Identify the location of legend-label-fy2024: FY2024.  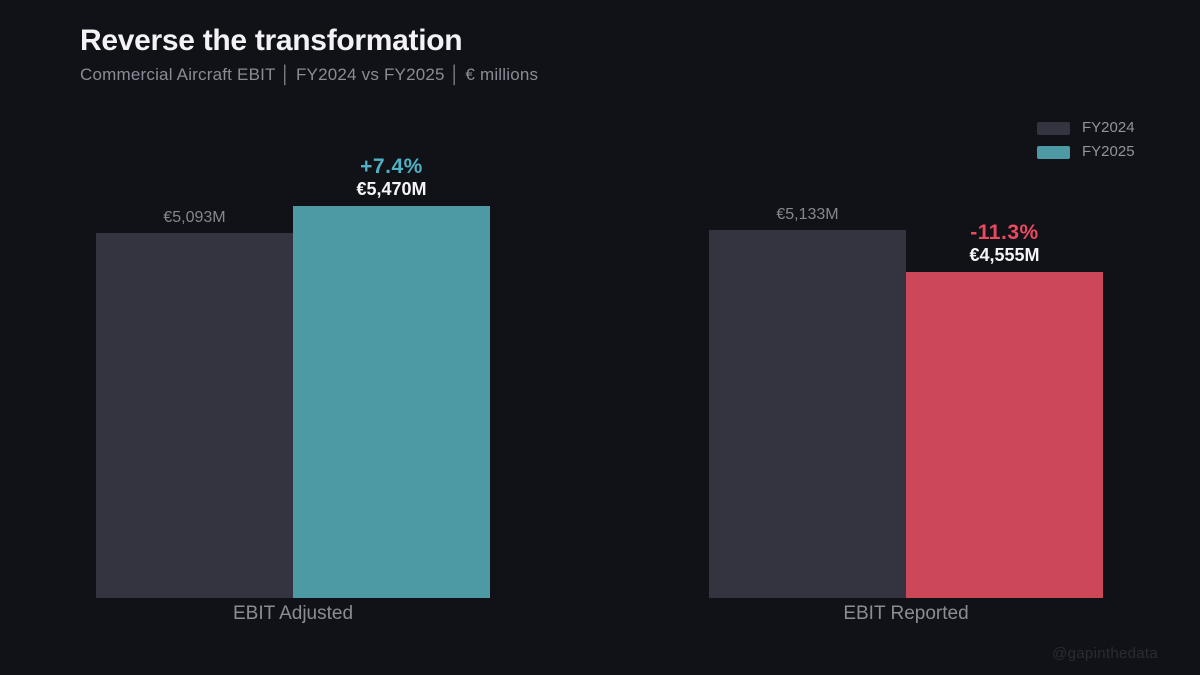
(1108, 127).